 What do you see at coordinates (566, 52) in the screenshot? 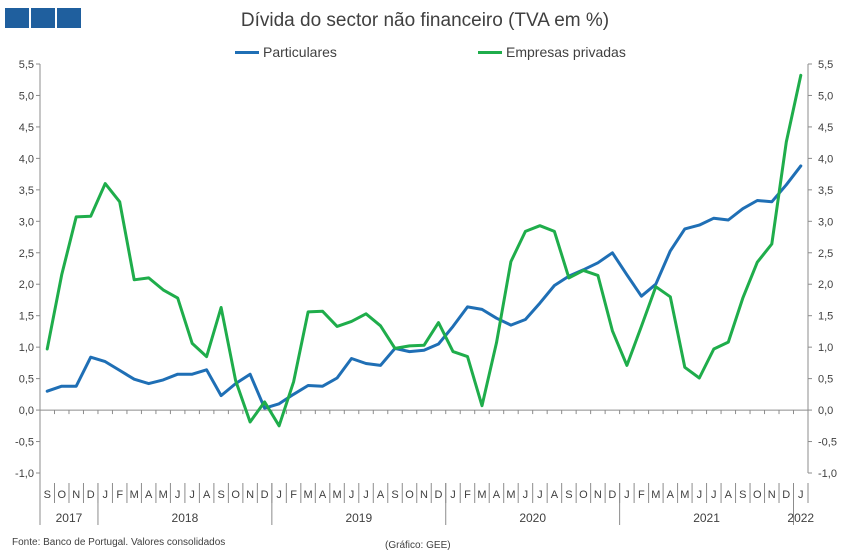
I see `legend-label-empresas: Empresas privadas` at bounding box center [566, 52].